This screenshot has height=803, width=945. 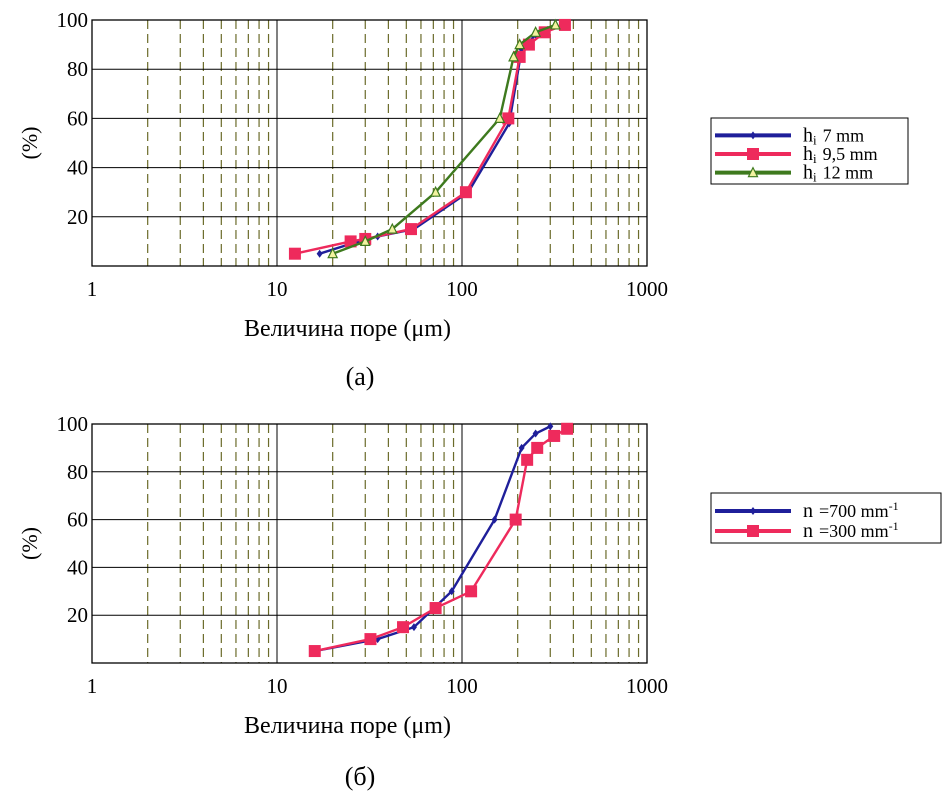 What do you see at coordinates (854, 531) in the screenshot?
I see `legend-label-rest: =300 mm` at bounding box center [854, 531].